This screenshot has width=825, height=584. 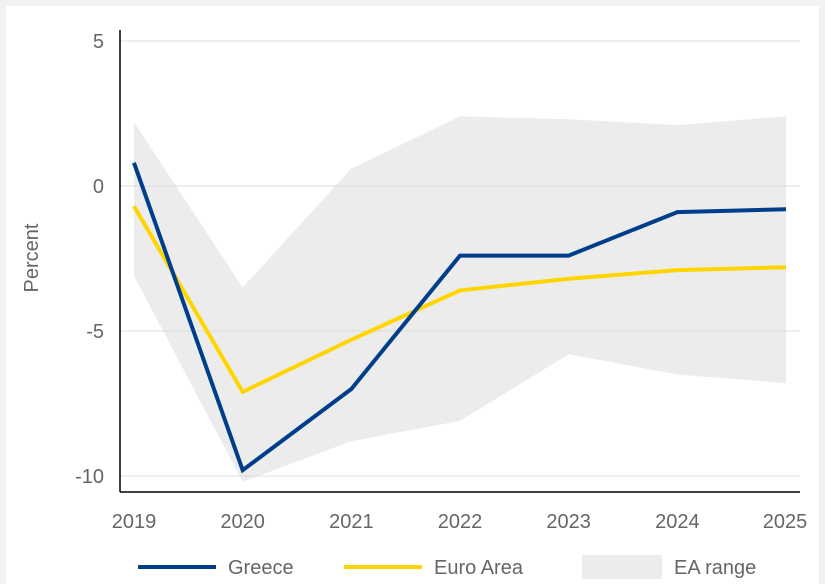 I want to click on legend-label-ea-range: EA range, so click(x=715, y=568).